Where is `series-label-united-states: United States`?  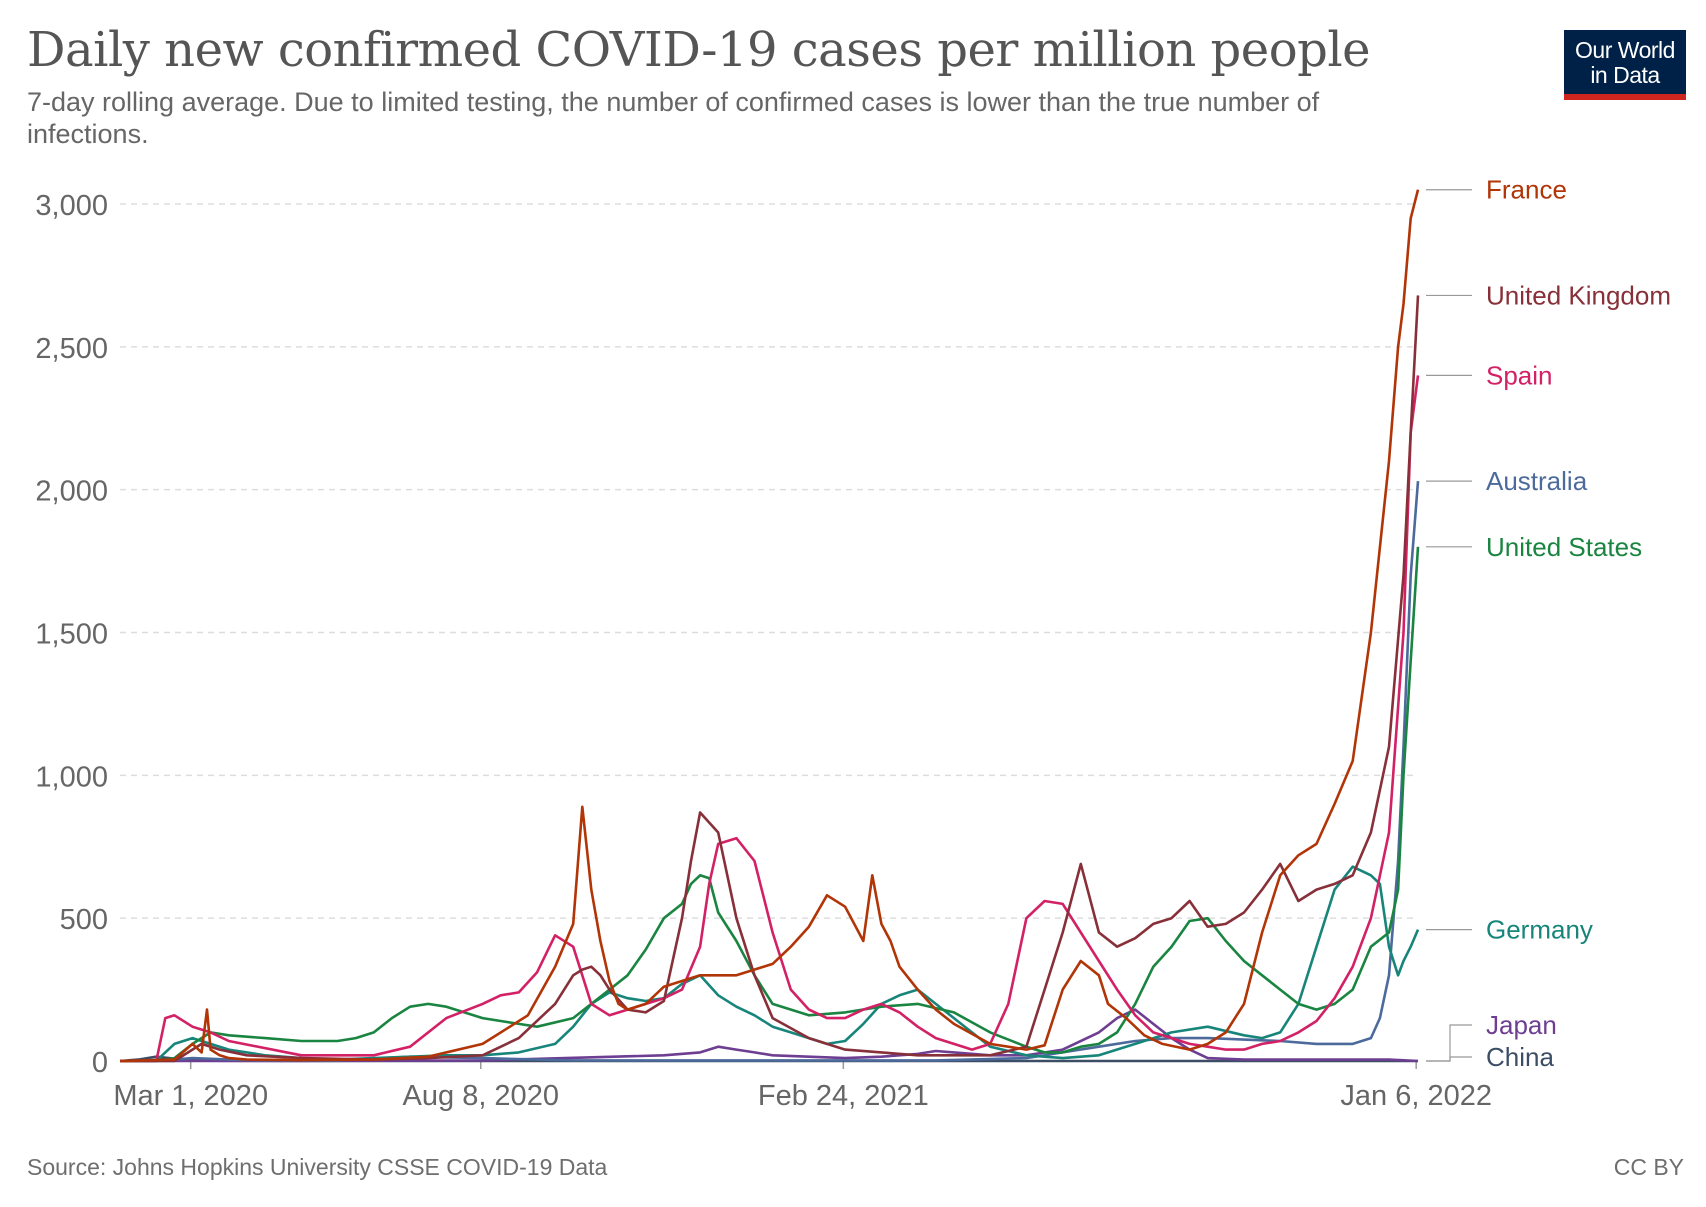
series-label-united-states: United States is located at coordinates (1564, 547).